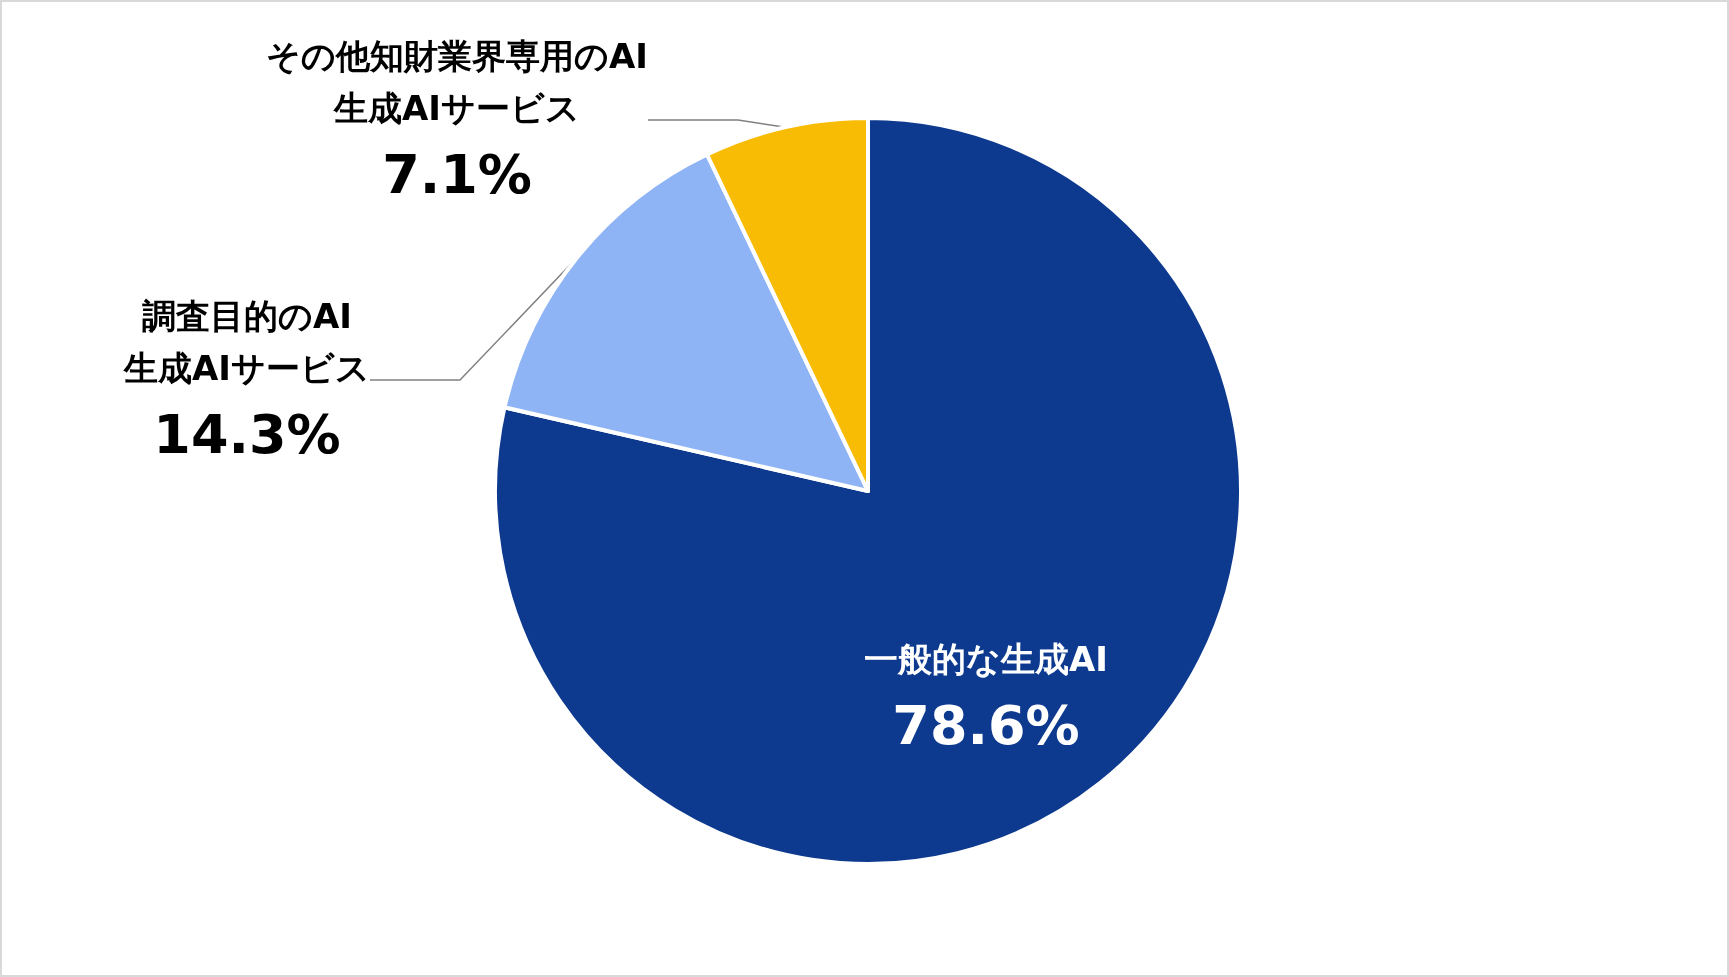  Describe the element at coordinates (457, 82) in the screenshot. I see `slice-label: その他知財業界専用のAI 生成AIサービス` at that location.